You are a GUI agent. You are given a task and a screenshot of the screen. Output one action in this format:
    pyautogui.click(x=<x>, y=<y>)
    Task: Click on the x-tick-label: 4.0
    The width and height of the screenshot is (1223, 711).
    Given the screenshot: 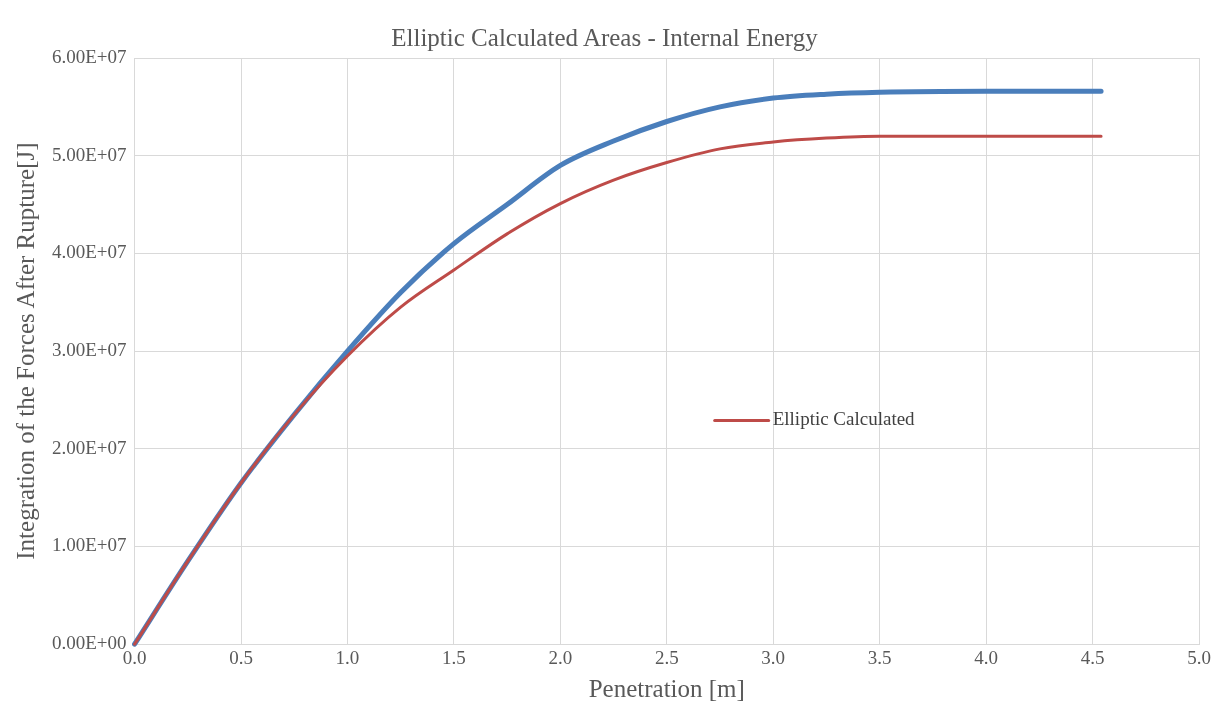 What is the action you would take?
    pyautogui.click(x=986, y=657)
    